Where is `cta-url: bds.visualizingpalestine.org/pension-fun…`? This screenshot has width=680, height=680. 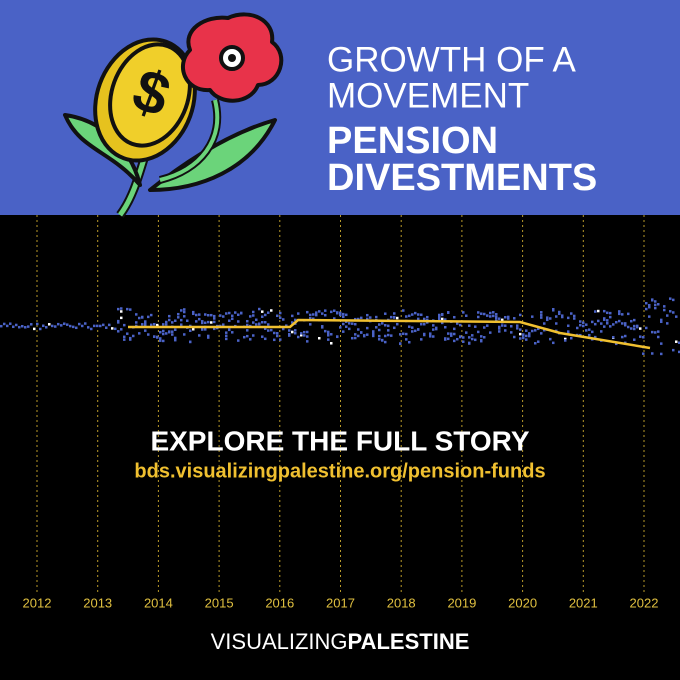 cta-url: bds.visualizingpalestine.org/pension-fun… is located at coordinates (339, 471).